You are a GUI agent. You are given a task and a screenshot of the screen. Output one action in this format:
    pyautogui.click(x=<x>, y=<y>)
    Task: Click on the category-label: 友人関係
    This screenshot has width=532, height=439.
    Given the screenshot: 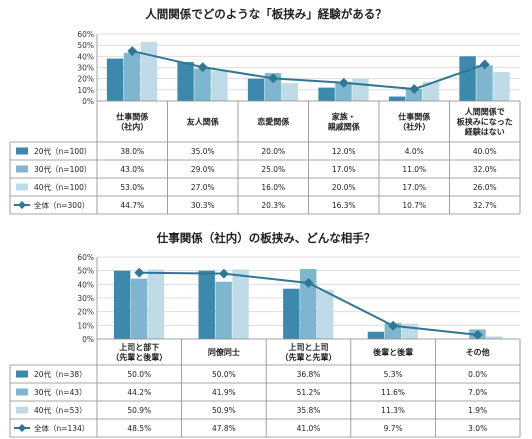 What is the action you would take?
    pyautogui.click(x=202, y=122)
    